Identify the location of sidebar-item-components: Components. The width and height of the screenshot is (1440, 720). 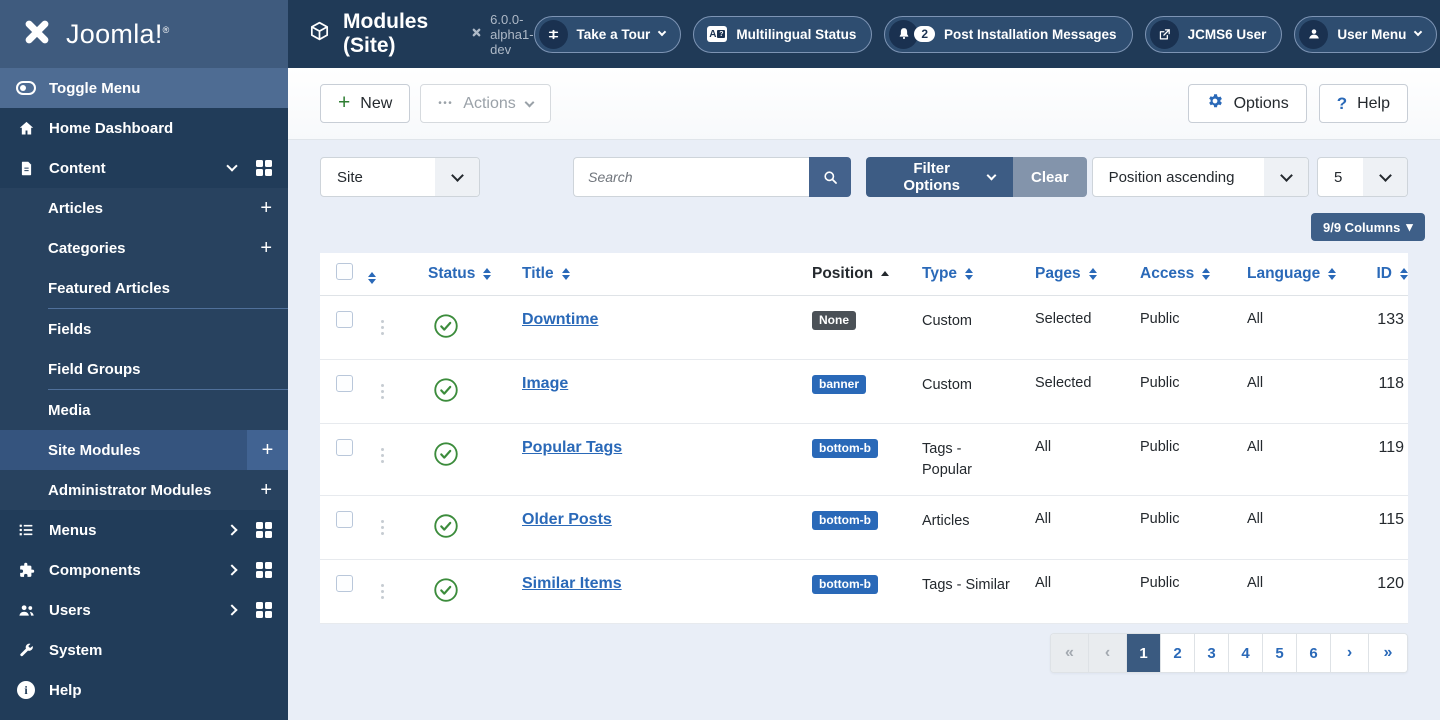
(144, 570).